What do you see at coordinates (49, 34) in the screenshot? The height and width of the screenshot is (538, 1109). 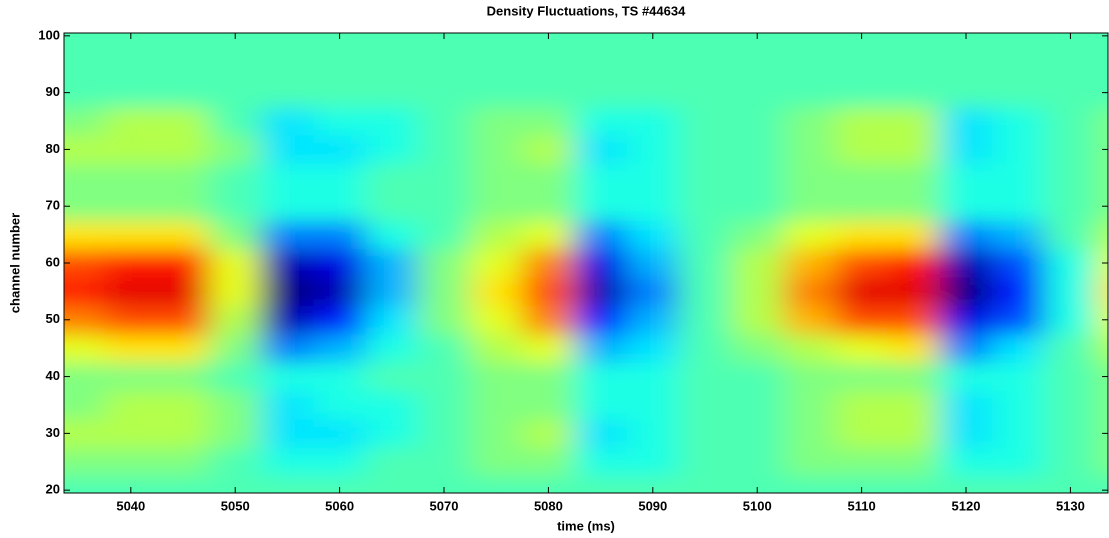 I see `y-tick-label: 100` at bounding box center [49, 34].